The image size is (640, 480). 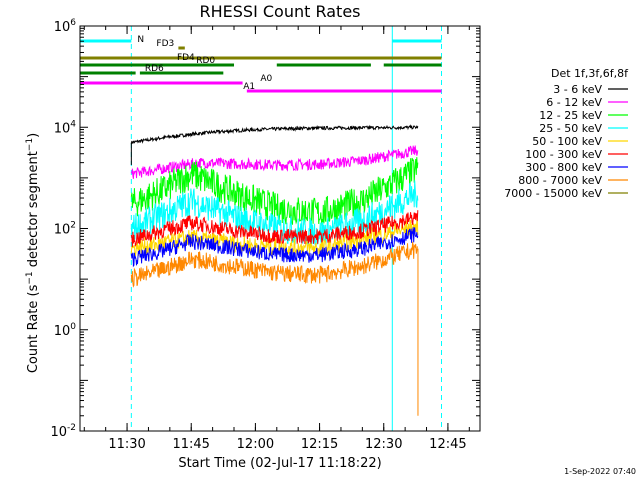 What do you see at coordinates (590, 73) in the screenshot?
I see `legend-title: Det 1f,3f,6f,8f` at bounding box center [590, 73].